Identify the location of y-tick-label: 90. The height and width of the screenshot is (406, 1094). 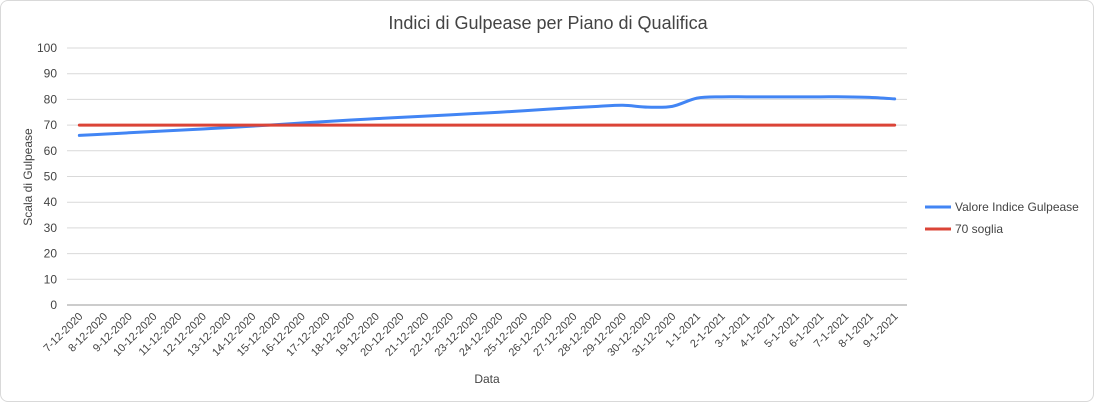
(51, 74).